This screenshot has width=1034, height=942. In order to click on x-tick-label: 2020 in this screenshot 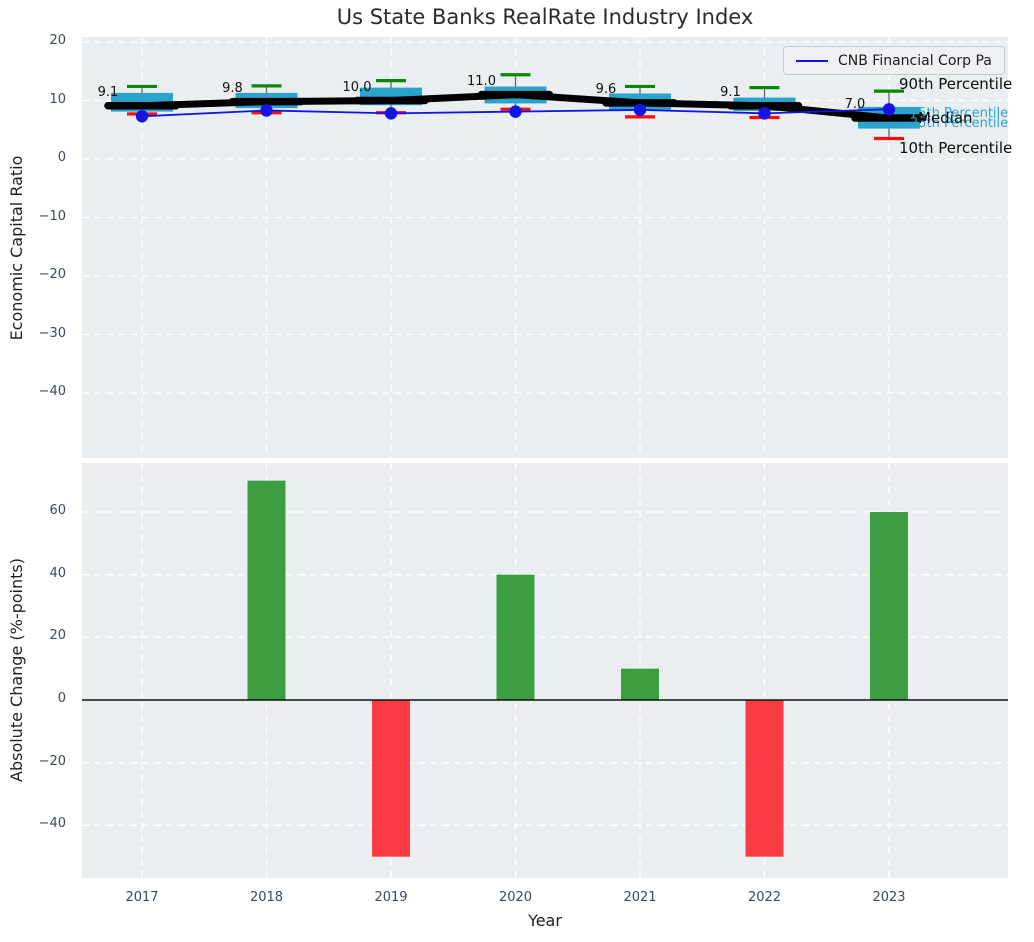, I will do `click(515, 897)`.